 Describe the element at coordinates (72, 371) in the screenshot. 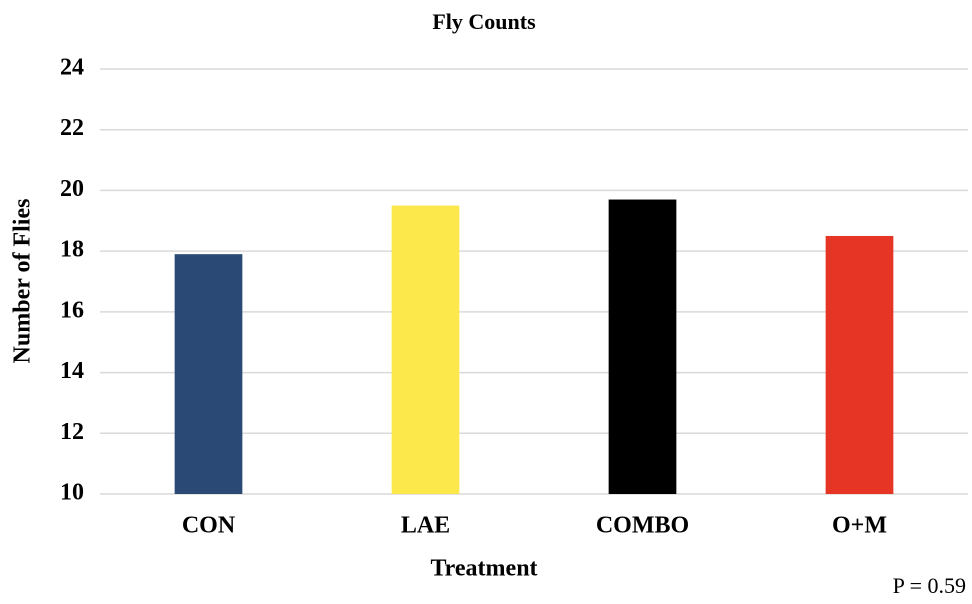

I see `y-tick-label: 14` at that location.